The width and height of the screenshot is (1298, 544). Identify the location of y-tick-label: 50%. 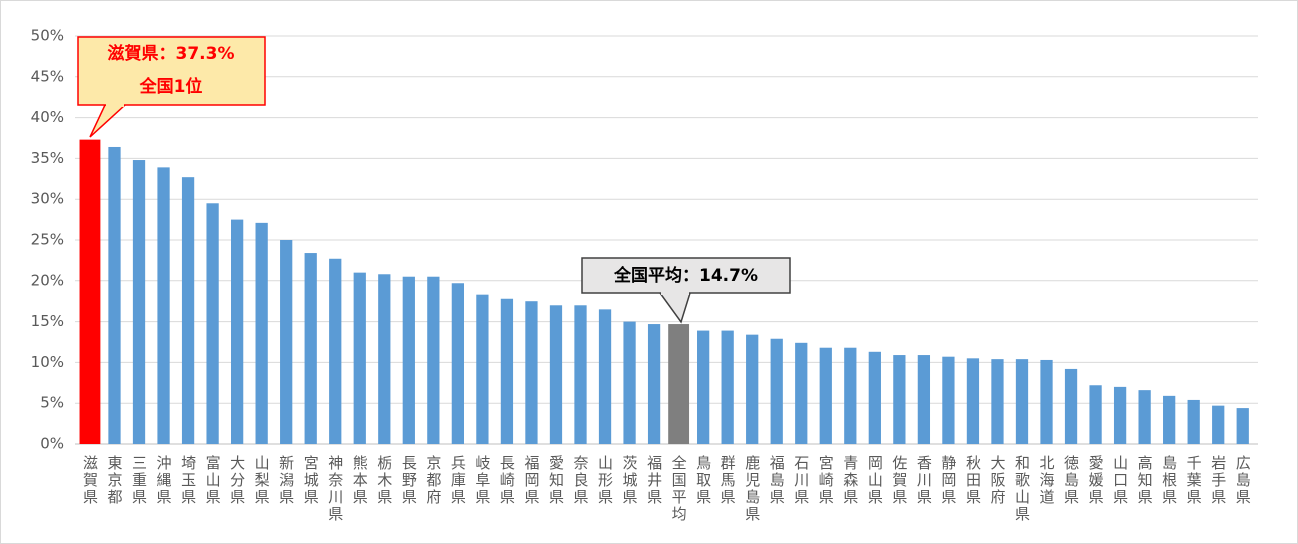
(47, 36).